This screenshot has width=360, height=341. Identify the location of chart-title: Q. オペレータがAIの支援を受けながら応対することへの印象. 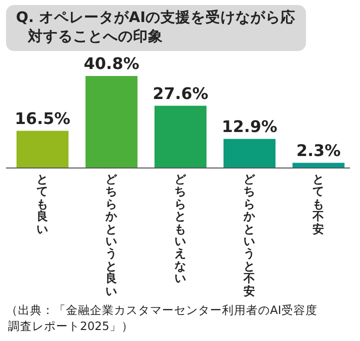
(156, 28).